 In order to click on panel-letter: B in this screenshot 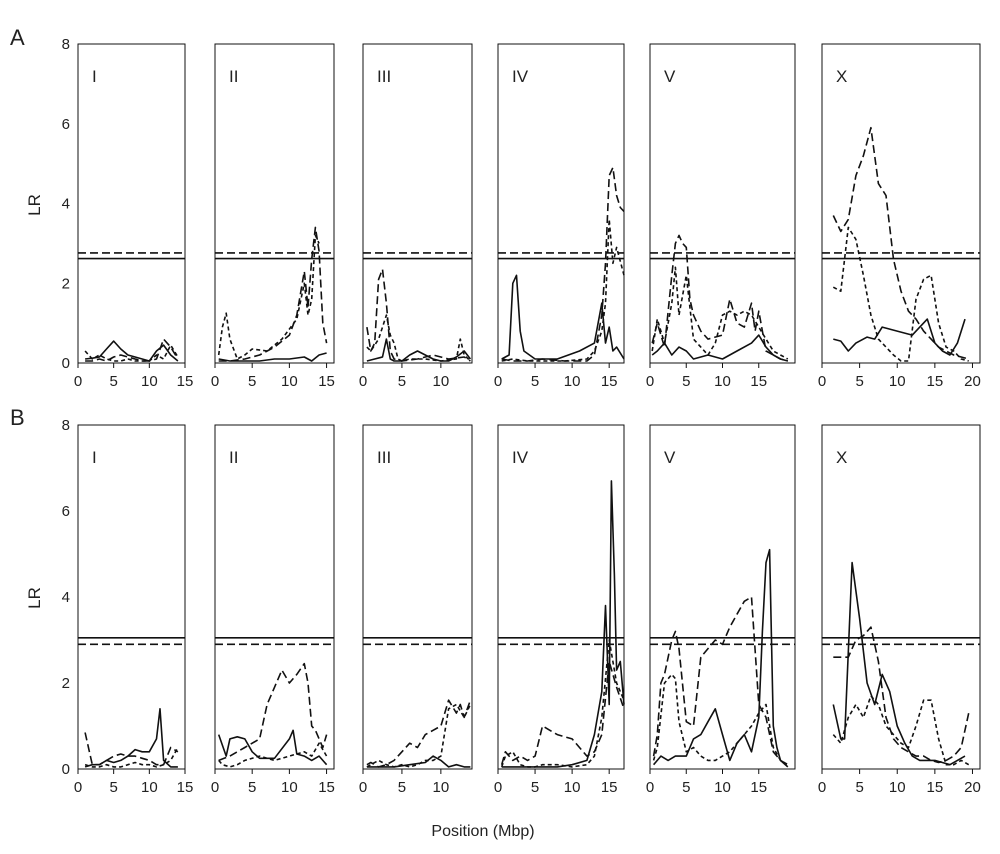, I will do `click(17, 417)`.